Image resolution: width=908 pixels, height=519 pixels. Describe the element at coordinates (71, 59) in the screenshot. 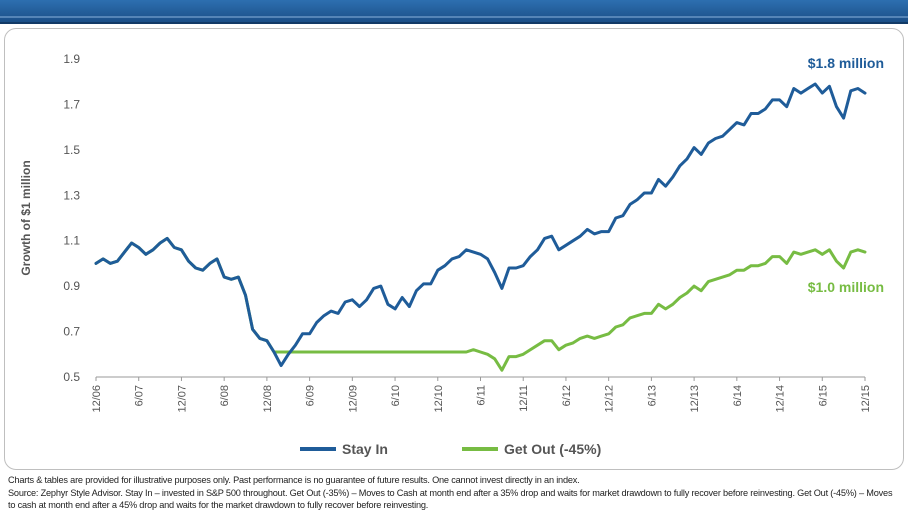

I see `y-tick-label: 1.9` at that location.